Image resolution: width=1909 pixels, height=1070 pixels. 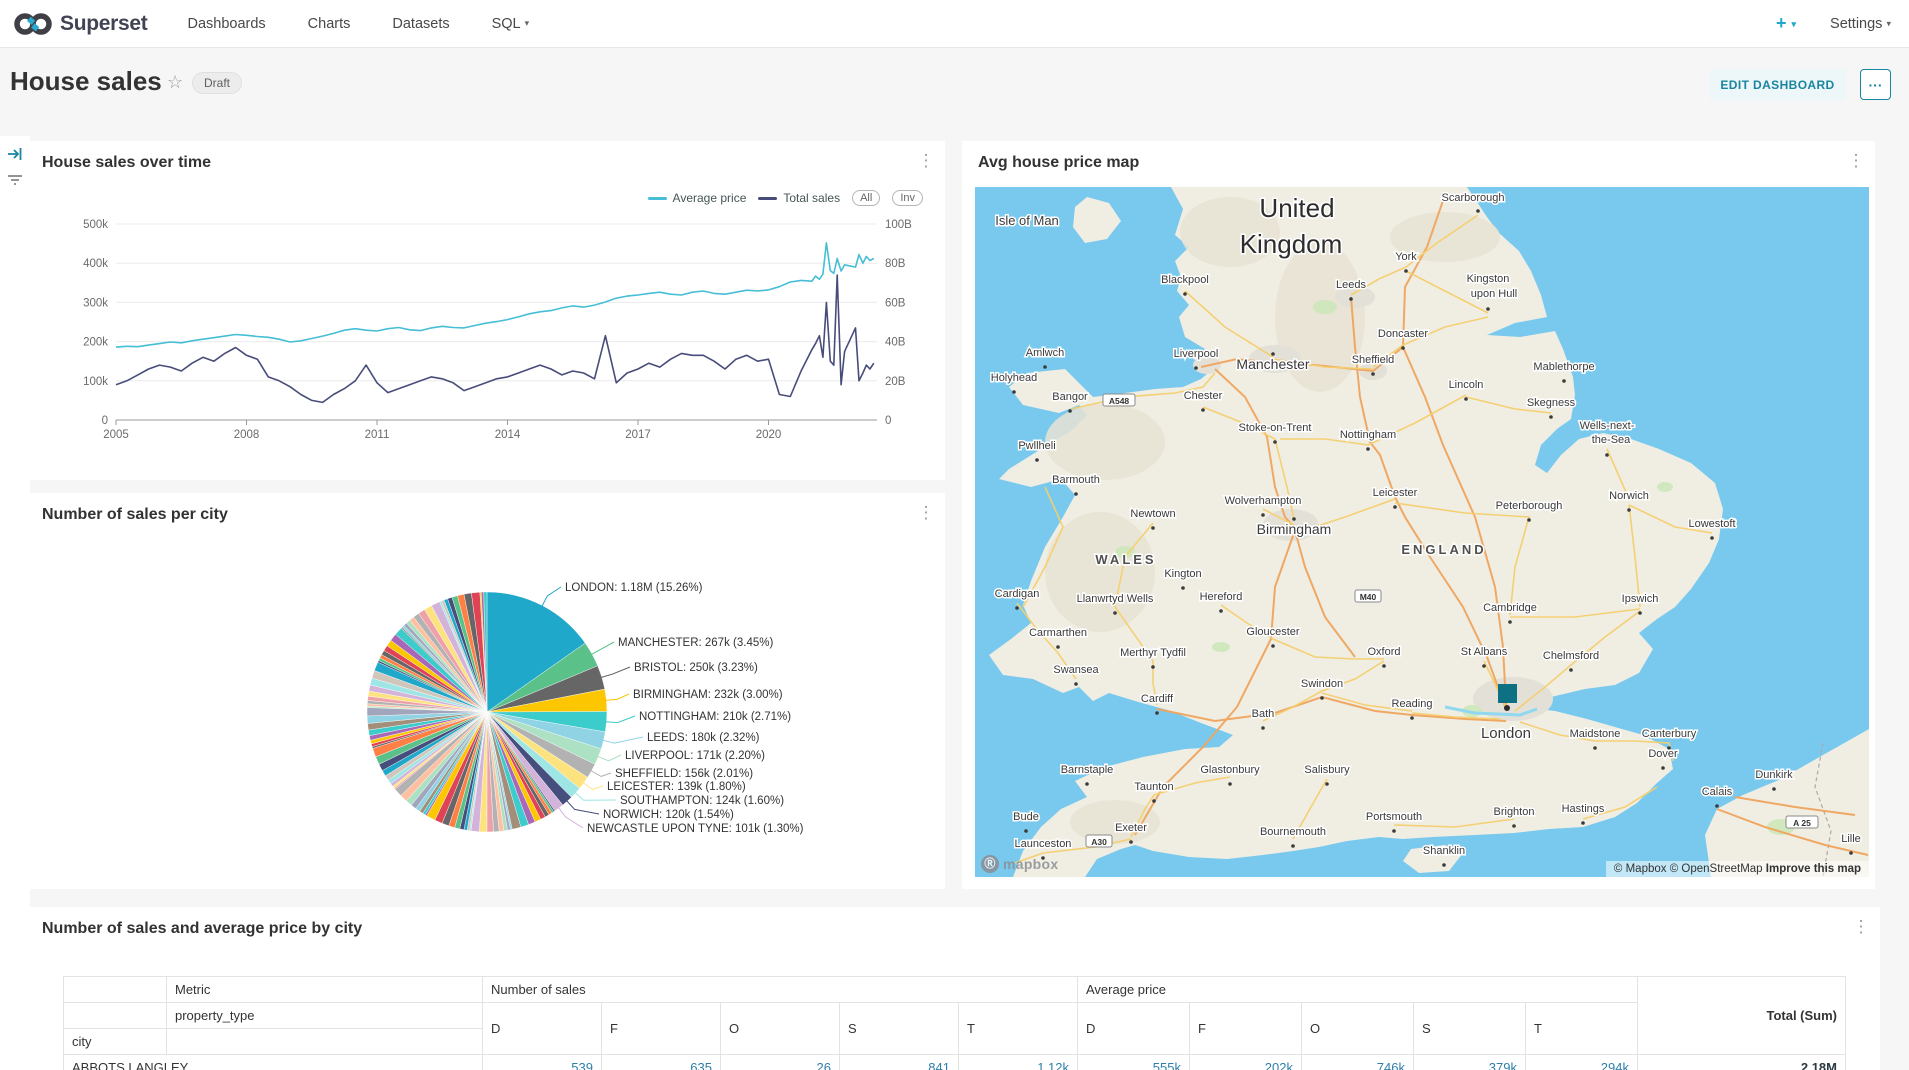 I want to click on dashboard-more-button: ···, so click(x=1875, y=84).